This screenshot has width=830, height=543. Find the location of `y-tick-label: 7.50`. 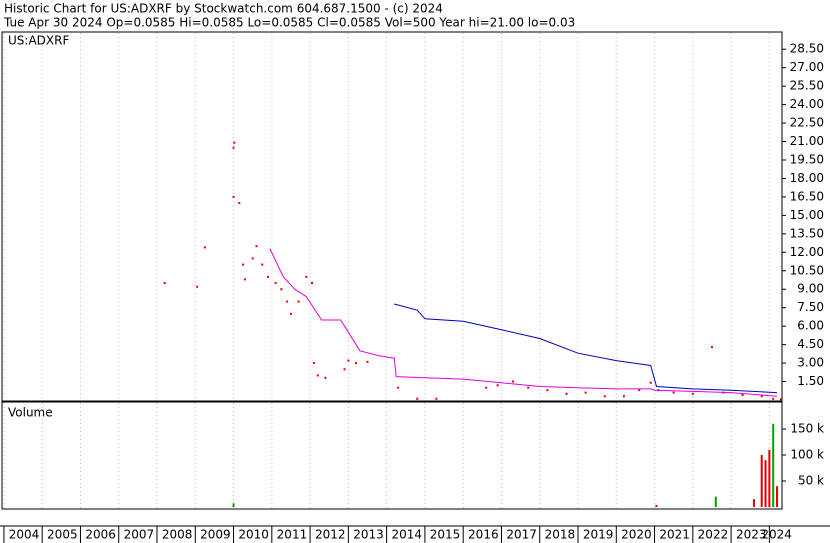

y-tick-label: 7.50 is located at coordinates (810, 307).